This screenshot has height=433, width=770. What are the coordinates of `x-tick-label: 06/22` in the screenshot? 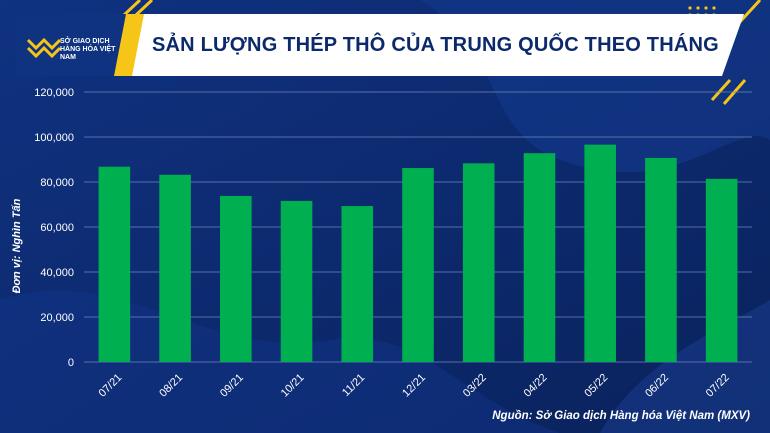 It's located at (657, 386).